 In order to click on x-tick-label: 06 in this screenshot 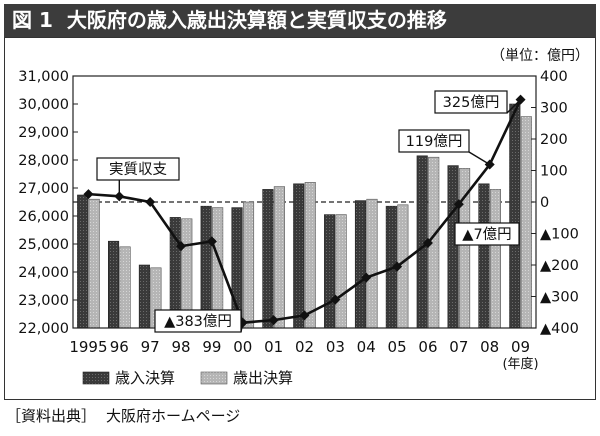, I will do `click(427, 347)`.